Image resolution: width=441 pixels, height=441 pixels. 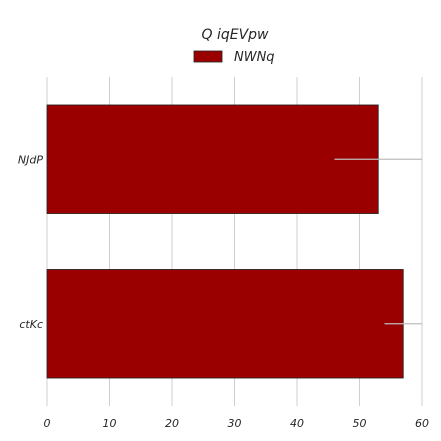 What do you see at coordinates (47, 423) in the screenshot?
I see `x-tick-label-0: 0` at bounding box center [47, 423].